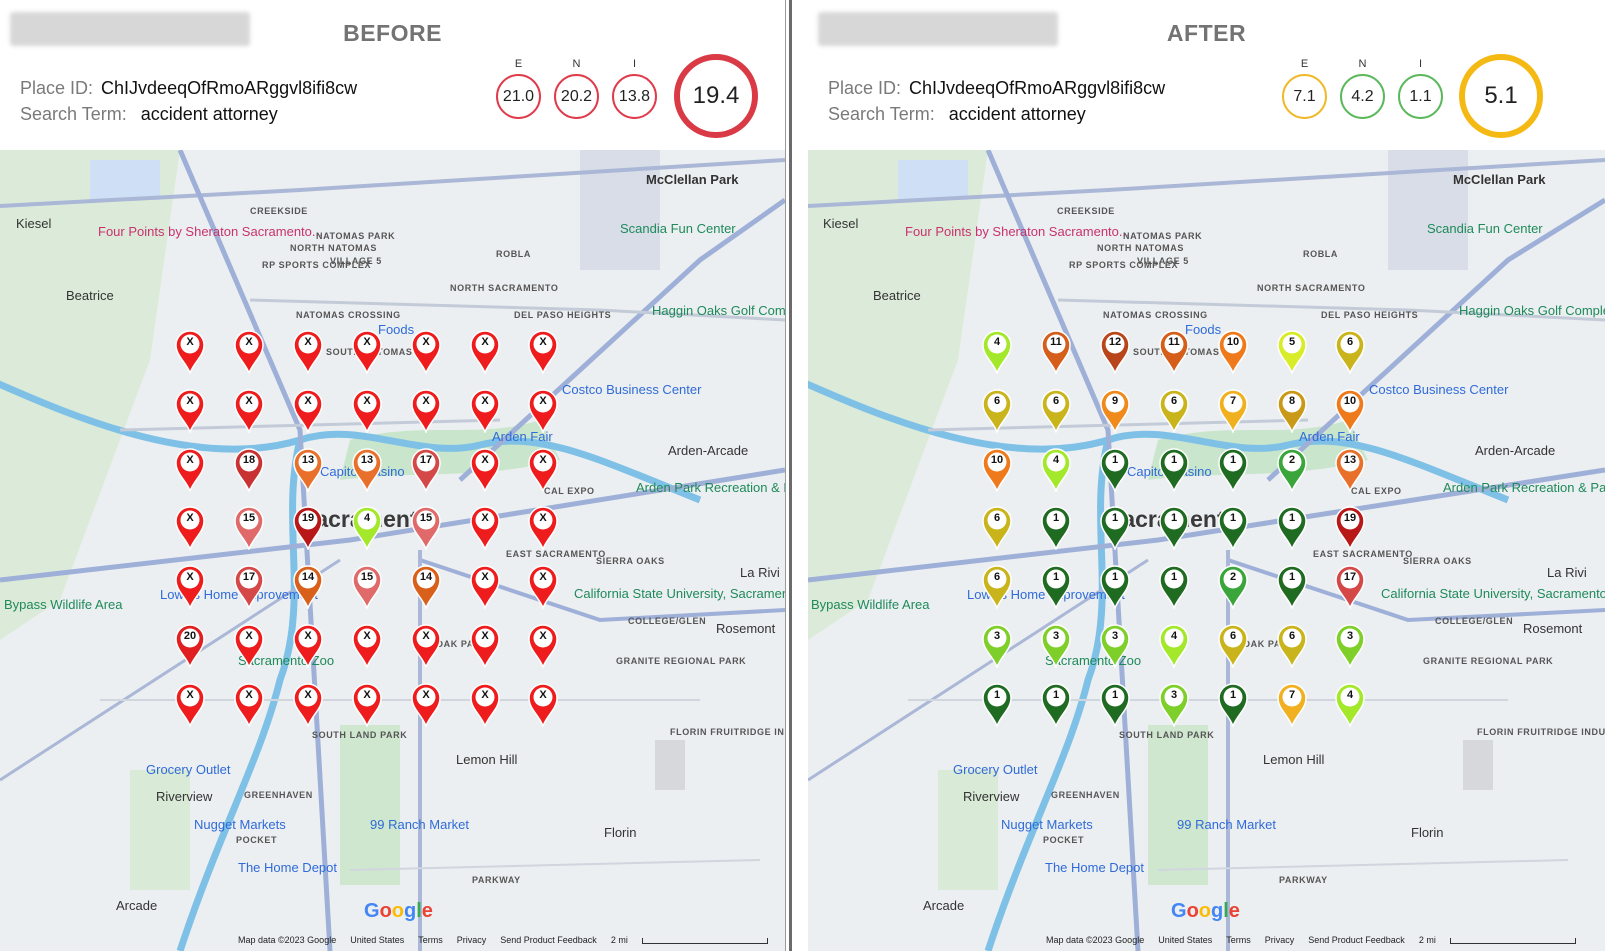  Describe the element at coordinates (190, 646) in the screenshot. I see `rank-pin: 20` at that location.